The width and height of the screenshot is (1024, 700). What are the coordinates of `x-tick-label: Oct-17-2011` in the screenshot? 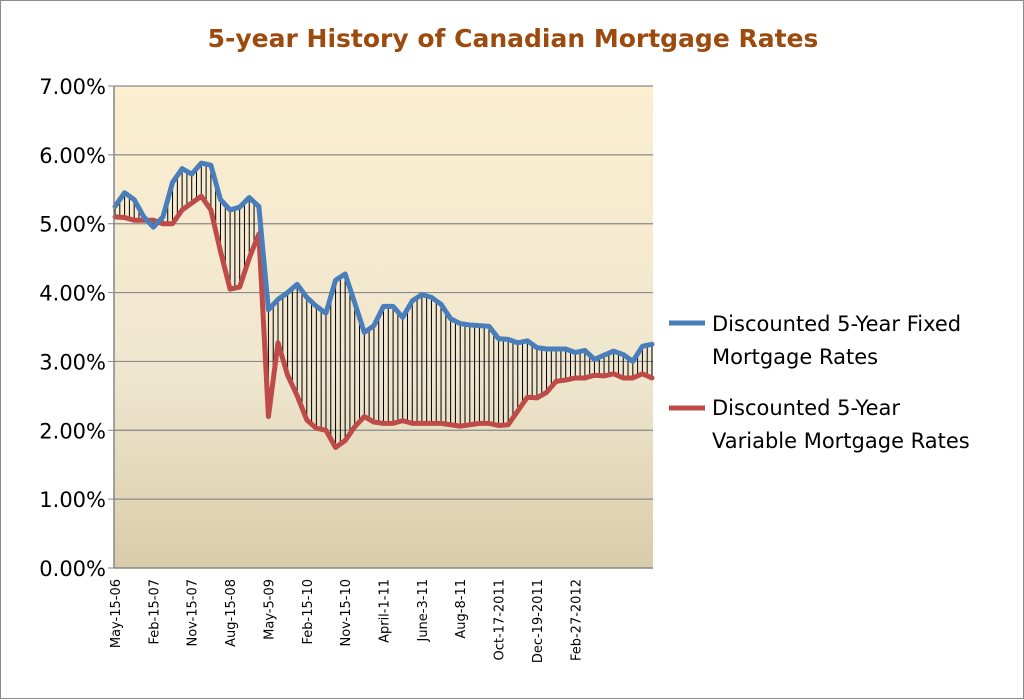 It's located at (500, 620).